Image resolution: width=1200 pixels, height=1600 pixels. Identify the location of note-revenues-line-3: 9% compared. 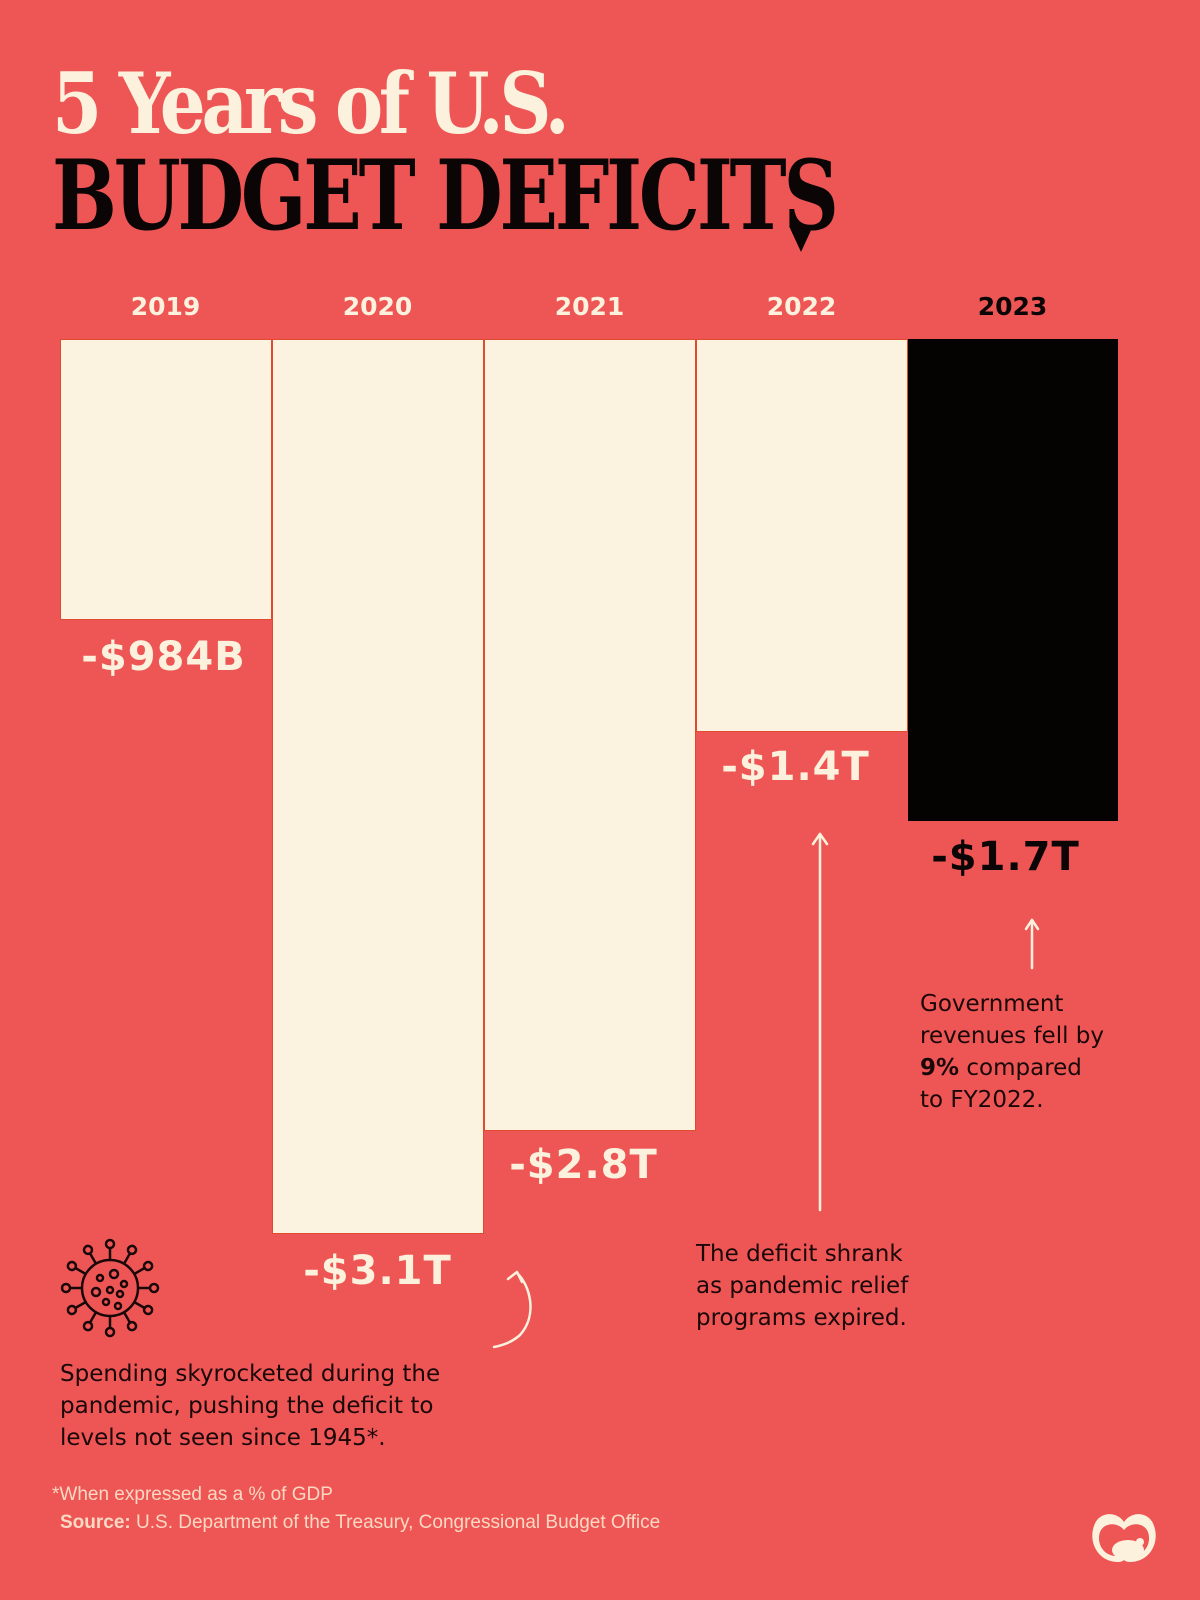
(1012, 1068).